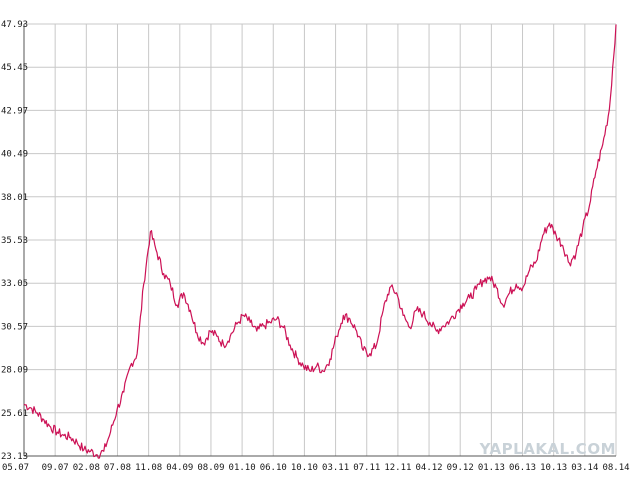 The width and height of the screenshot is (640, 480). What do you see at coordinates (14, 457) in the screenshot?
I see `y-tick-label: 23.13` at bounding box center [14, 457].